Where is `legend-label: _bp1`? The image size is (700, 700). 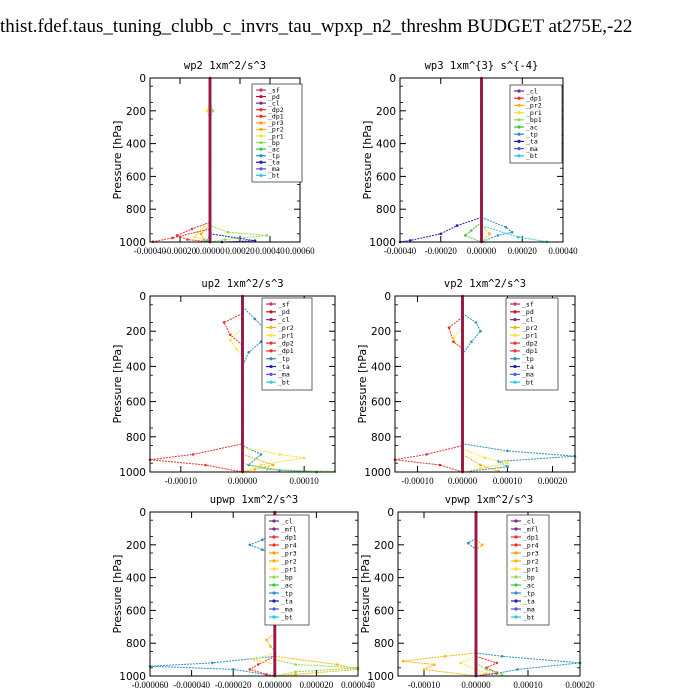 legend-label: _bp1 is located at coordinates (534, 120).